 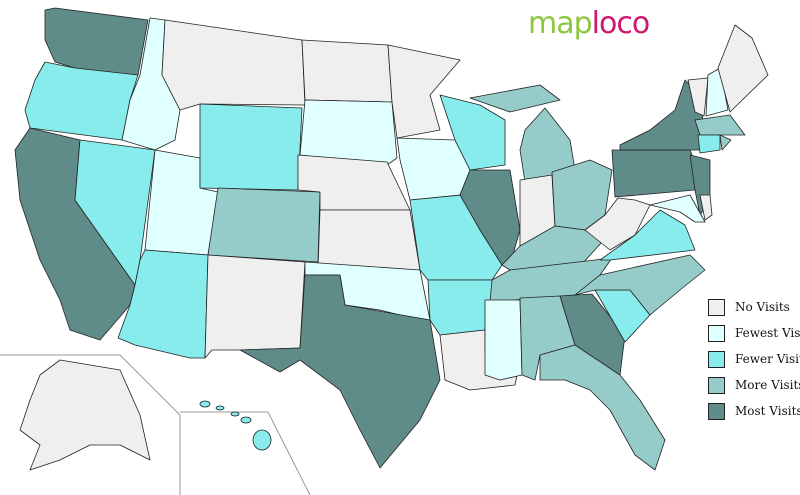 I want to click on state-mi, so click(x=515, y=98).